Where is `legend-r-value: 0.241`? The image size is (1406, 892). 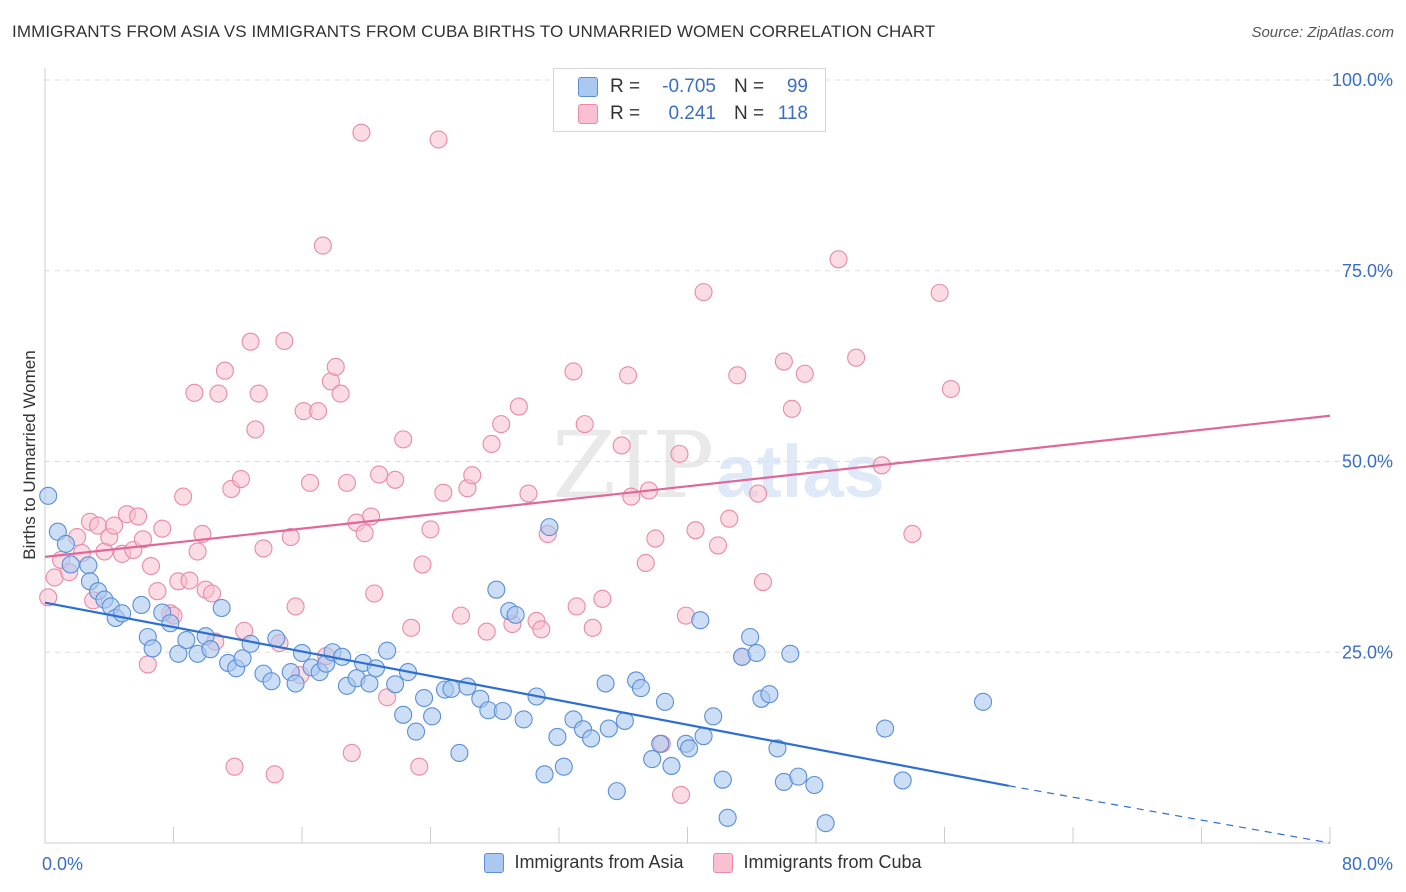
legend-r-value: 0.241 is located at coordinates (692, 113).